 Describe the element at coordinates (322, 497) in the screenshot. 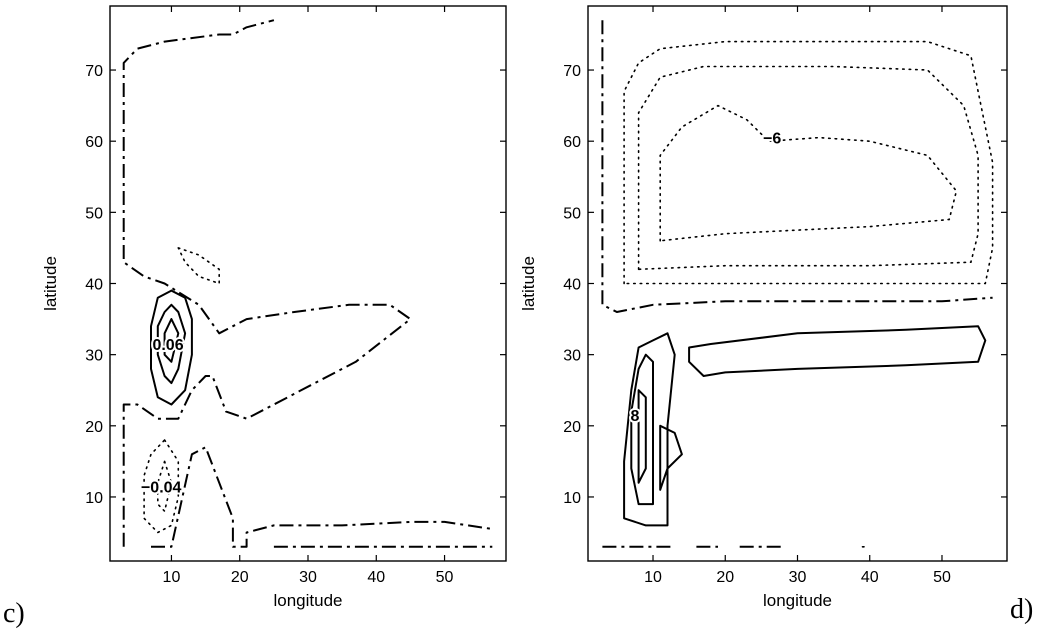

I see `contour-line-dashed` at that location.